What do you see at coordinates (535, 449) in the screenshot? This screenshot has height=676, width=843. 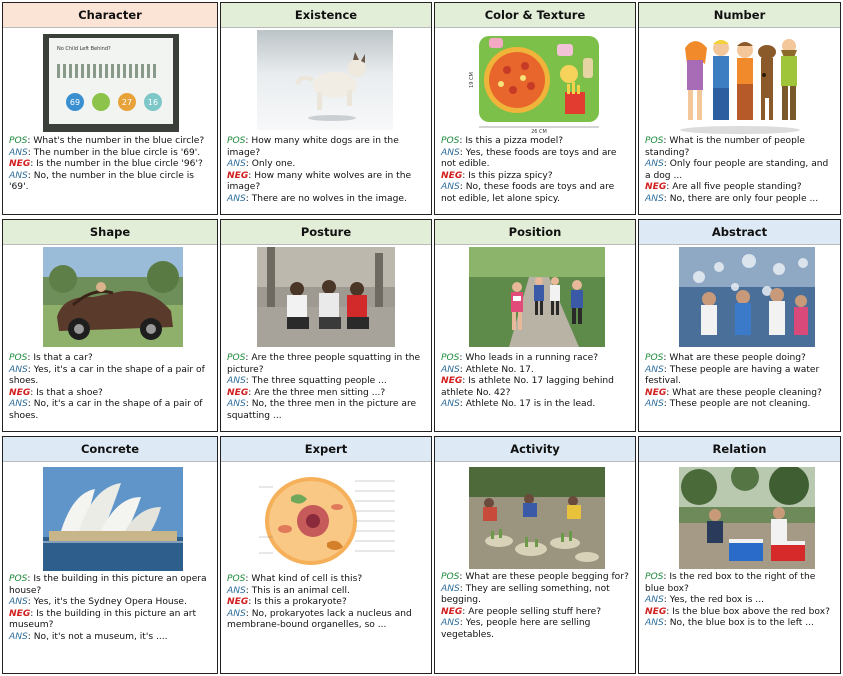 I see `card-title: Activity` at bounding box center [535, 449].